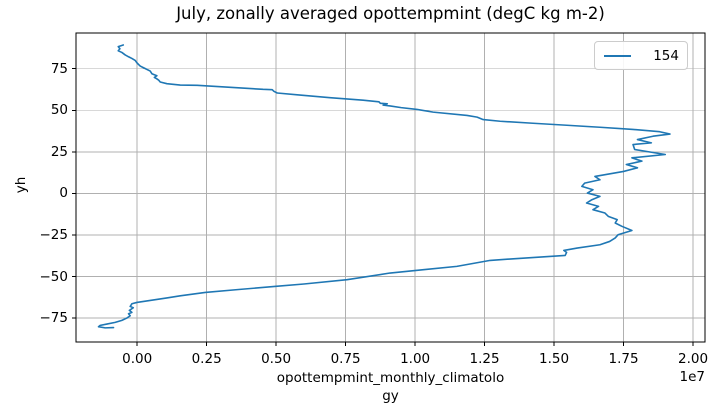 Image resolution: width=720 pixels, height=415 pixels. What do you see at coordinates (390, 396) in the screenshot?
I see `x-axis-label-line-2: gy` at bounding box center [390, 396].